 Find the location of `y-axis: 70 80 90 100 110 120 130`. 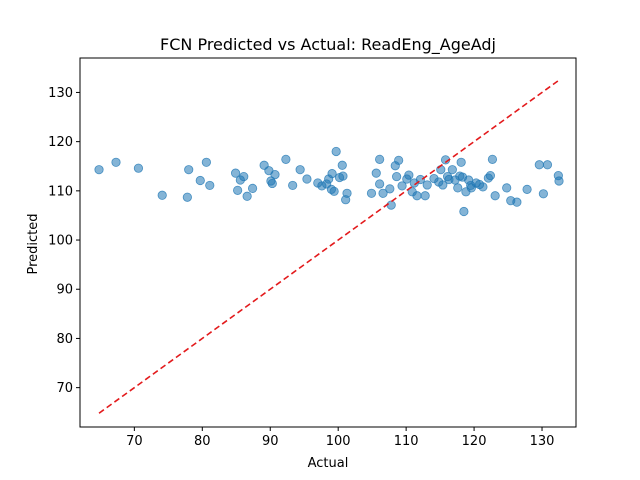

y-axis: 70 80 90 100 110 120 130 is located at coordinates (64, 241).